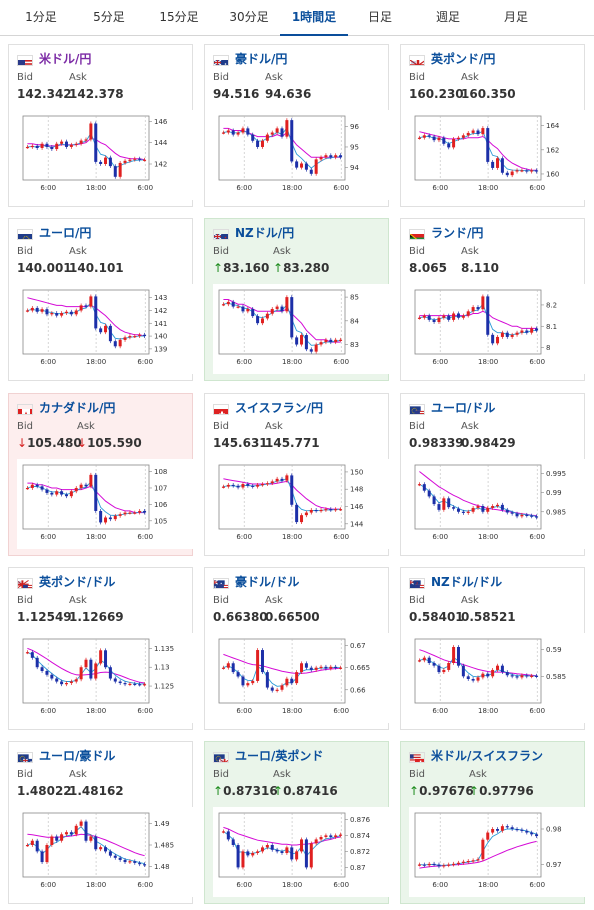 Image resolution: width=594 pixels, height=910 pixels. What do you see at coordinates (77, 582) in the screenshot?
I see `pair-name-link: 英ポンド/ドル` at bounding box center [77, 582].